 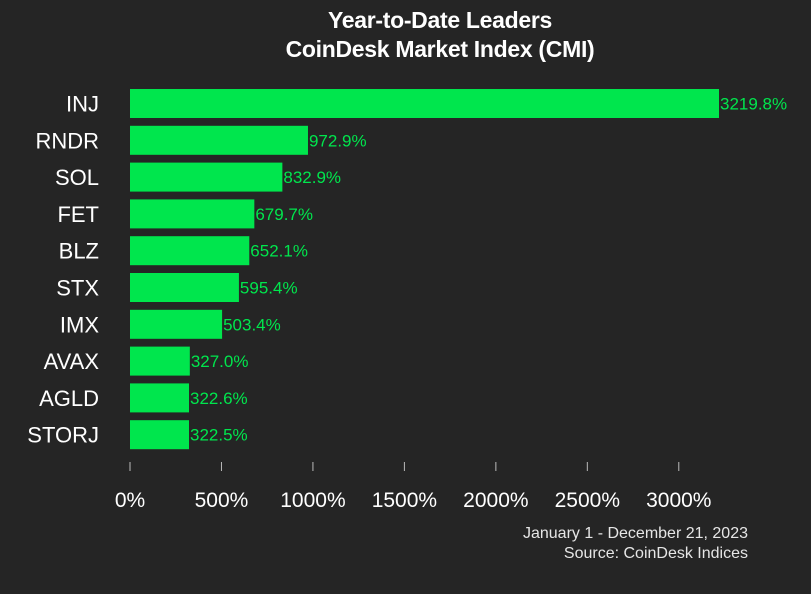 What do you see at coordinates (635, 533) in the screenshot?
I see `date-range-note: January 1 - December 21, 2023` at bounding box center [635, 533].